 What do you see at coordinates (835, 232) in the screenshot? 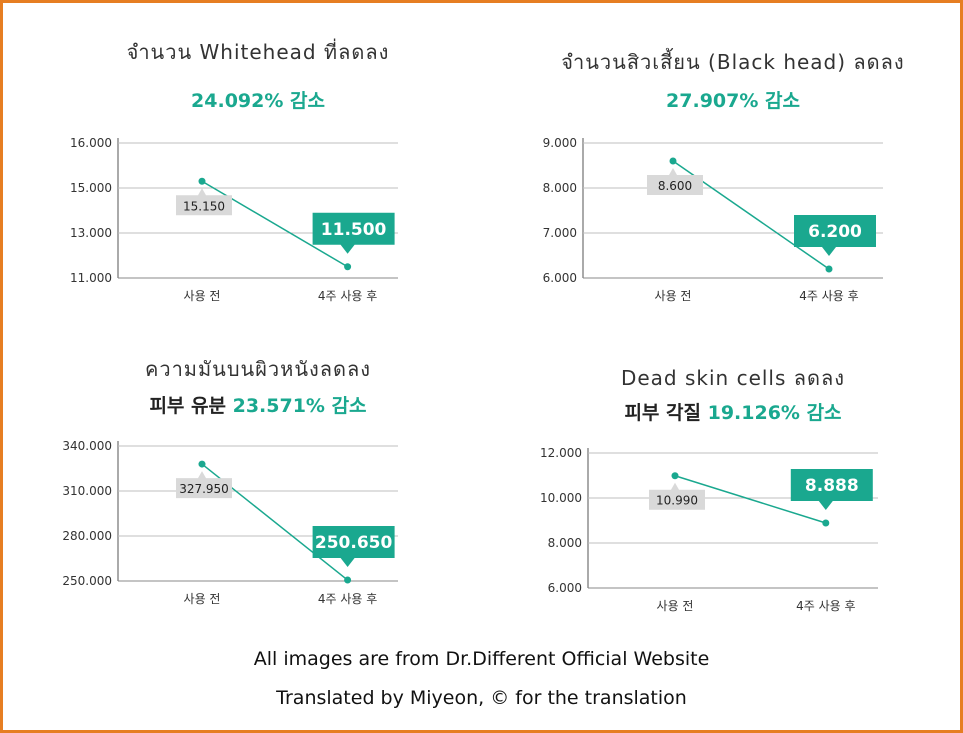
I see `data-label: 6.200` at bounding box center [835, 232].